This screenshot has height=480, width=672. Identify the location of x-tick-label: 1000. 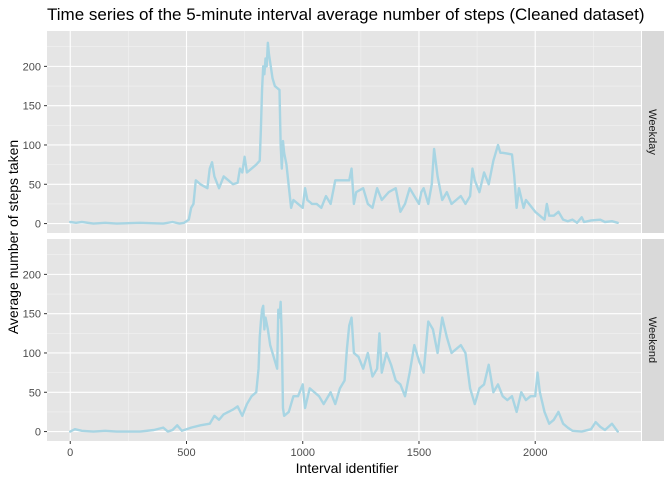
(302, 453).